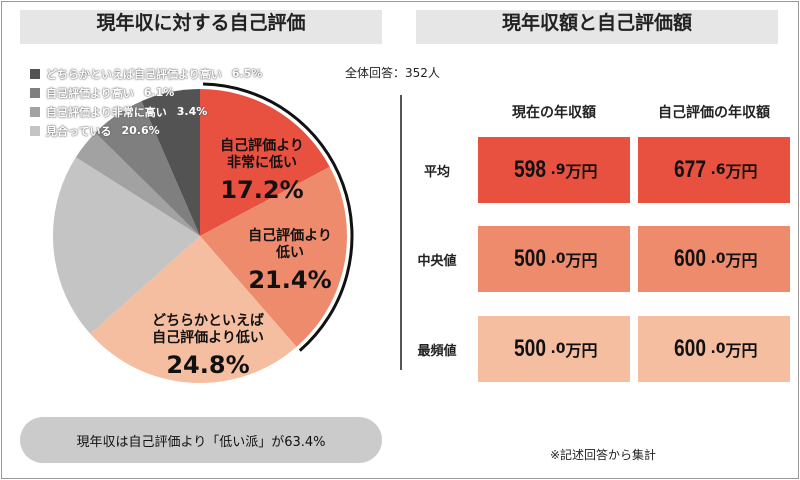 This screenshot has width=800, height=480. Describe the element at coordinates (79, 131) in the screenshot. I see `legend-label: 見合っている` at that location.